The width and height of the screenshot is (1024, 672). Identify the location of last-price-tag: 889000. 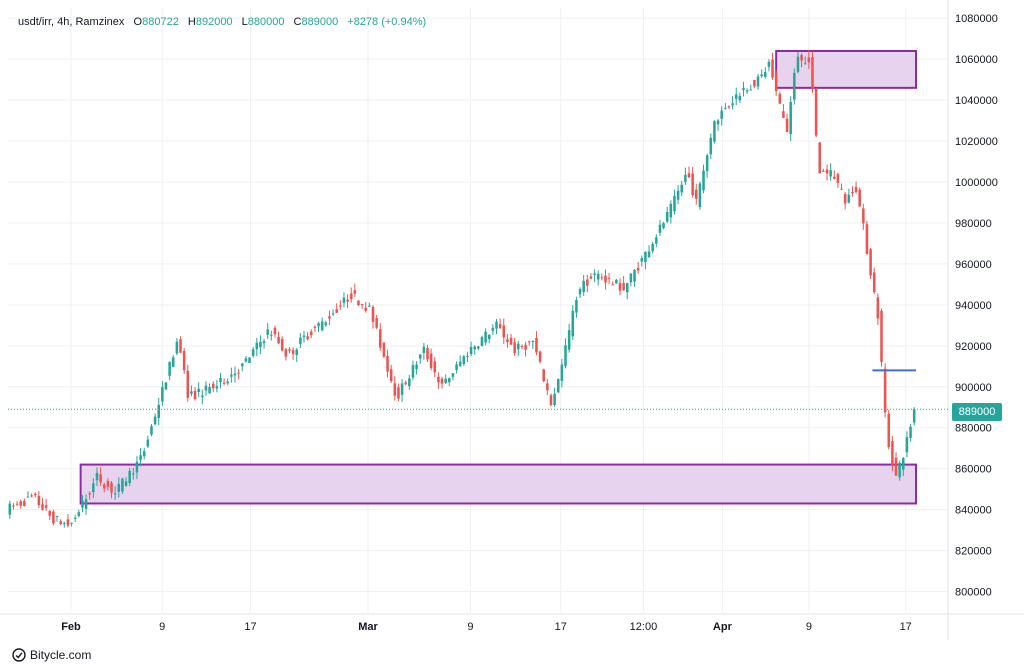
(977, 412).